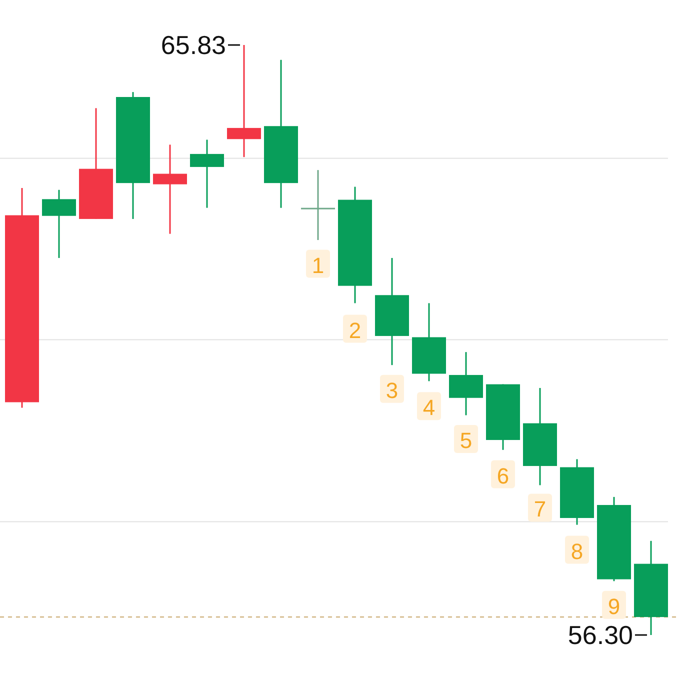 The width and height of the screenshot is (680, 678). I want to click on annotation: 65.83, so click(193, 45).